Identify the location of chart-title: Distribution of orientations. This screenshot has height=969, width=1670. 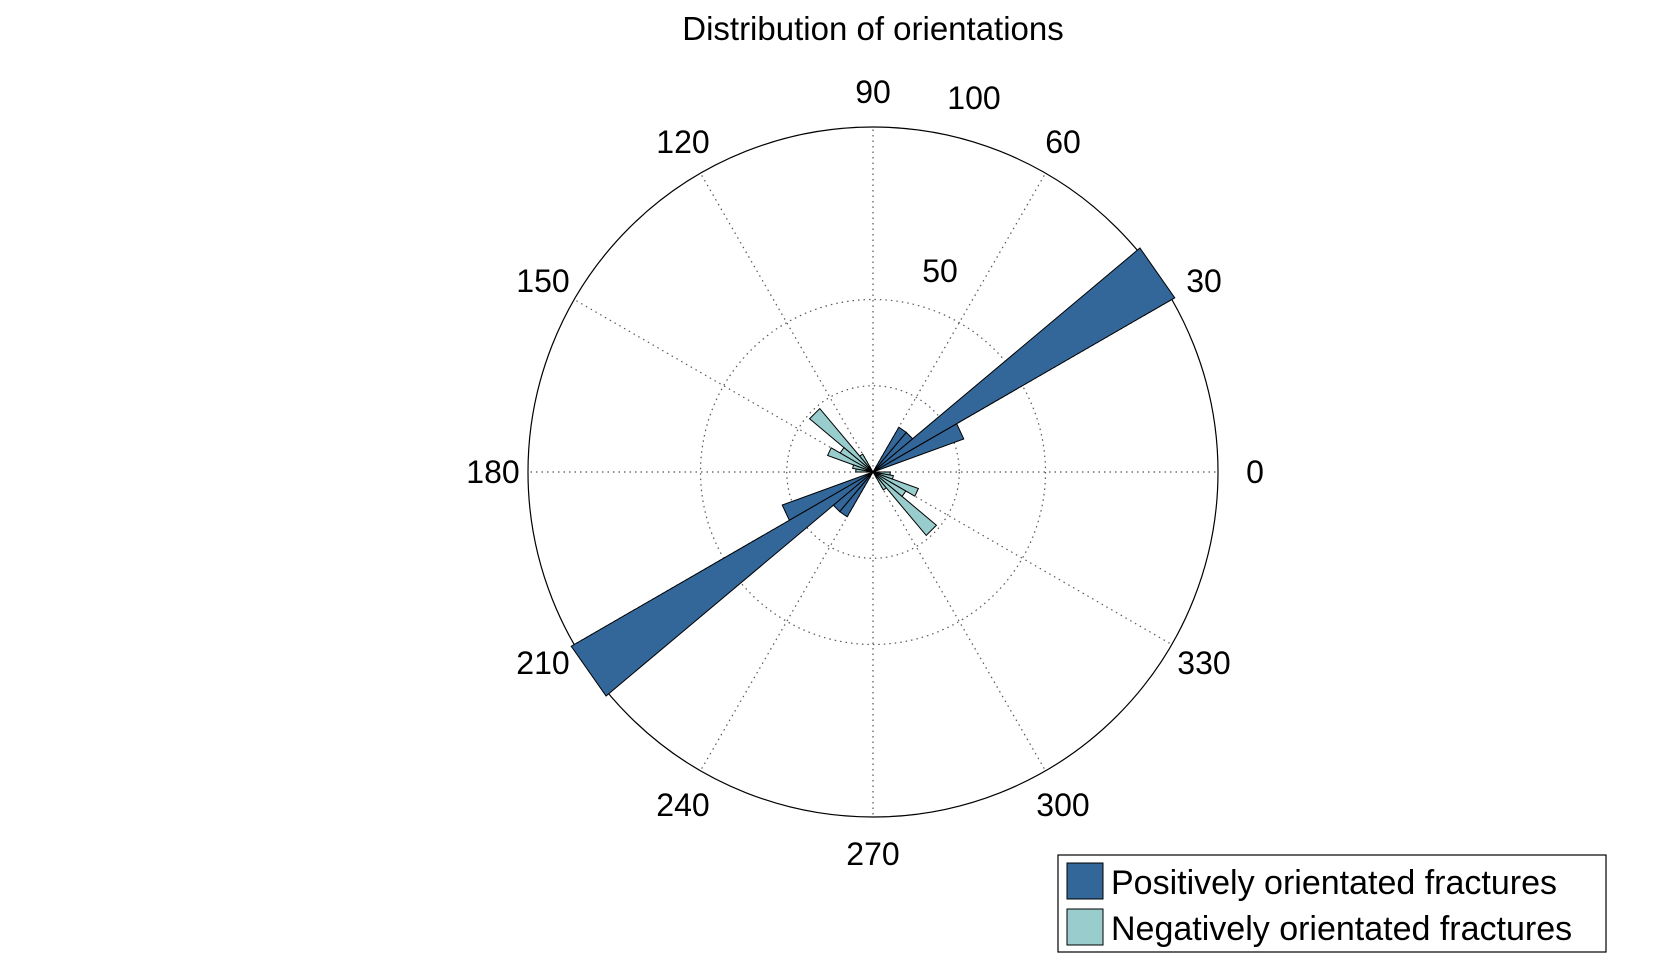
(873, 28).